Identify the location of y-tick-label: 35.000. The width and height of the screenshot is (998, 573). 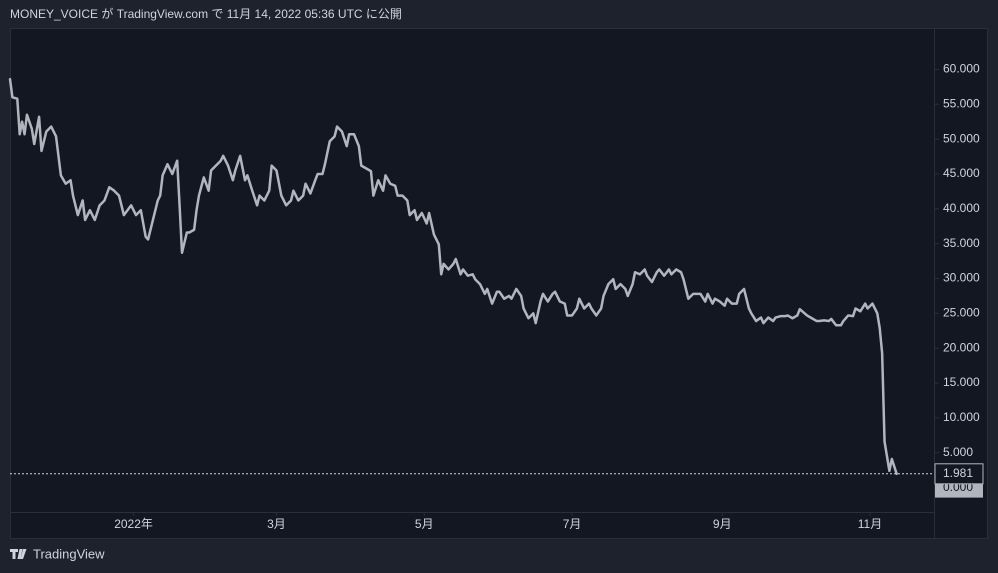
(961, 243).